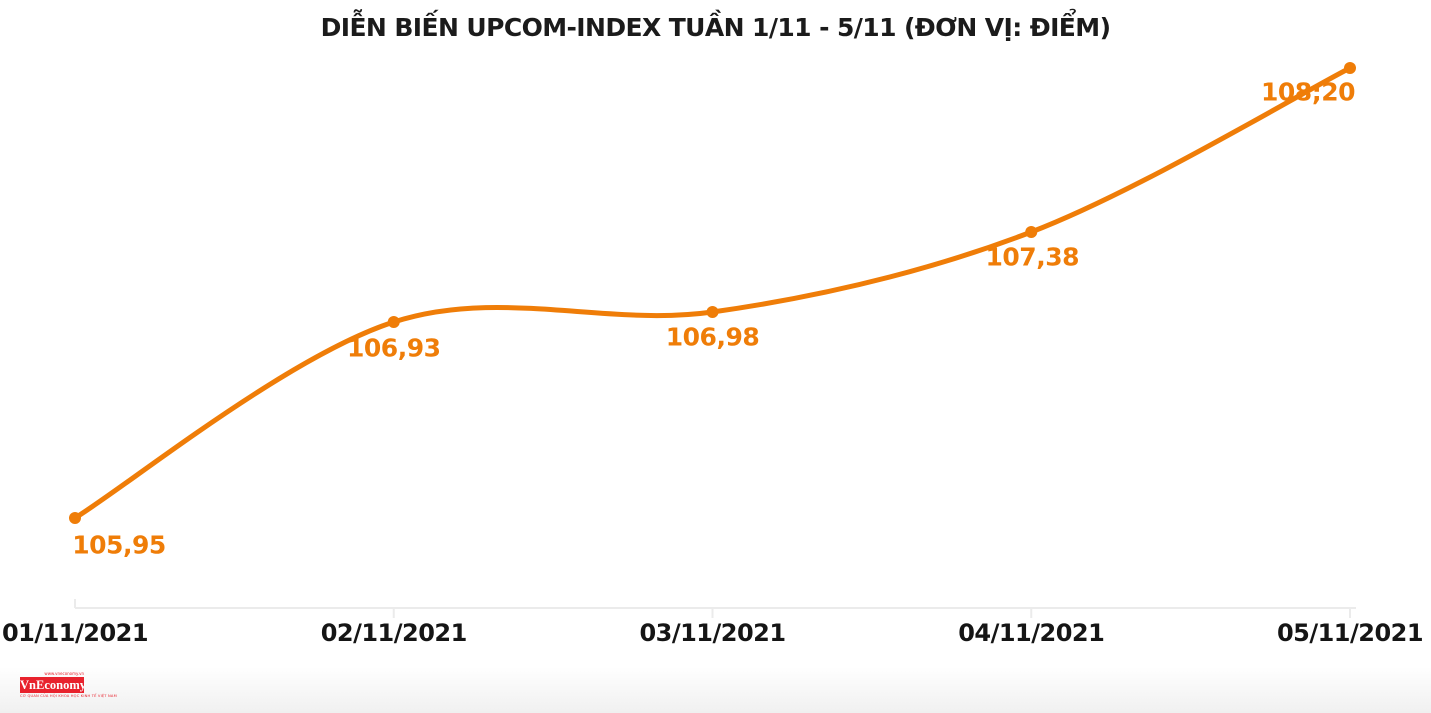 The width and height of the screenshot is (1431, 713). I want to click on x-axis-label-2: 03/11/2021, so click(712, 633).